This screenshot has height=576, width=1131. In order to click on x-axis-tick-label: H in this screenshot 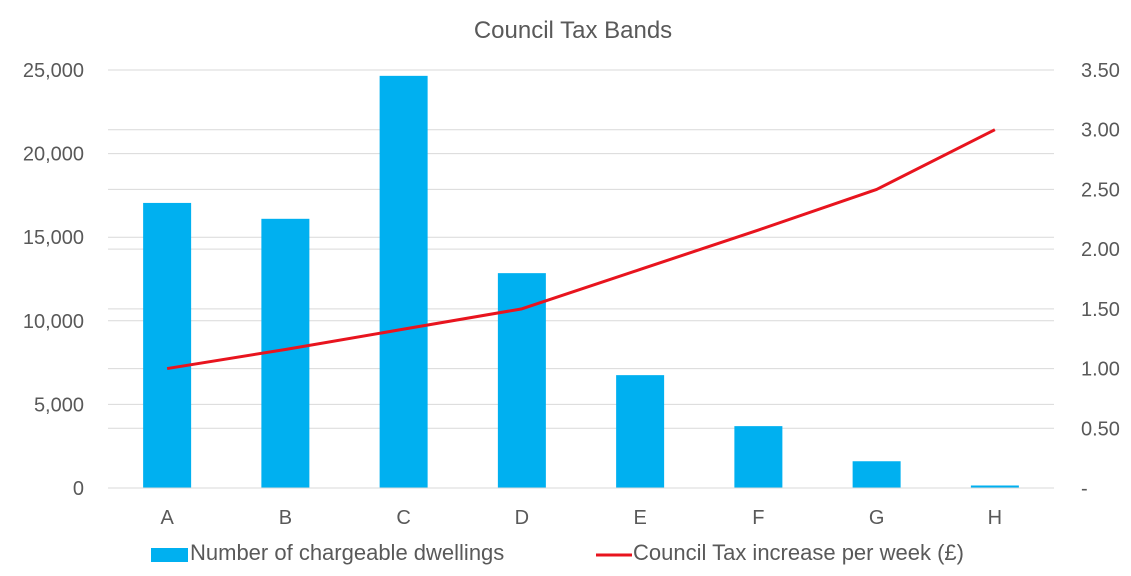, I will do `click(995, 518)`.